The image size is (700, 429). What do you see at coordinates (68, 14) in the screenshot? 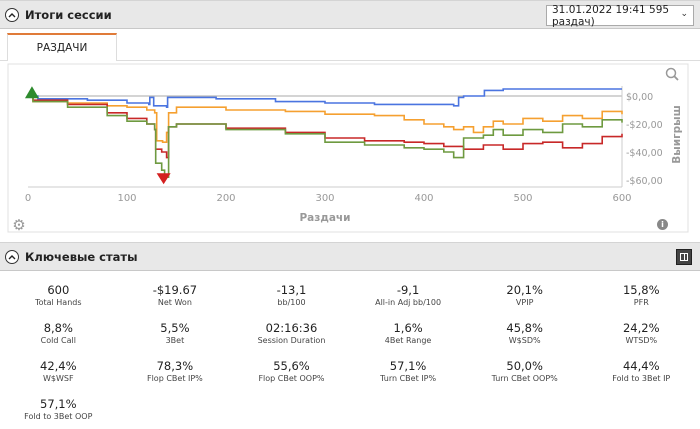
I see `session-title: Итоги сессии` at bounding box center [68, 14].